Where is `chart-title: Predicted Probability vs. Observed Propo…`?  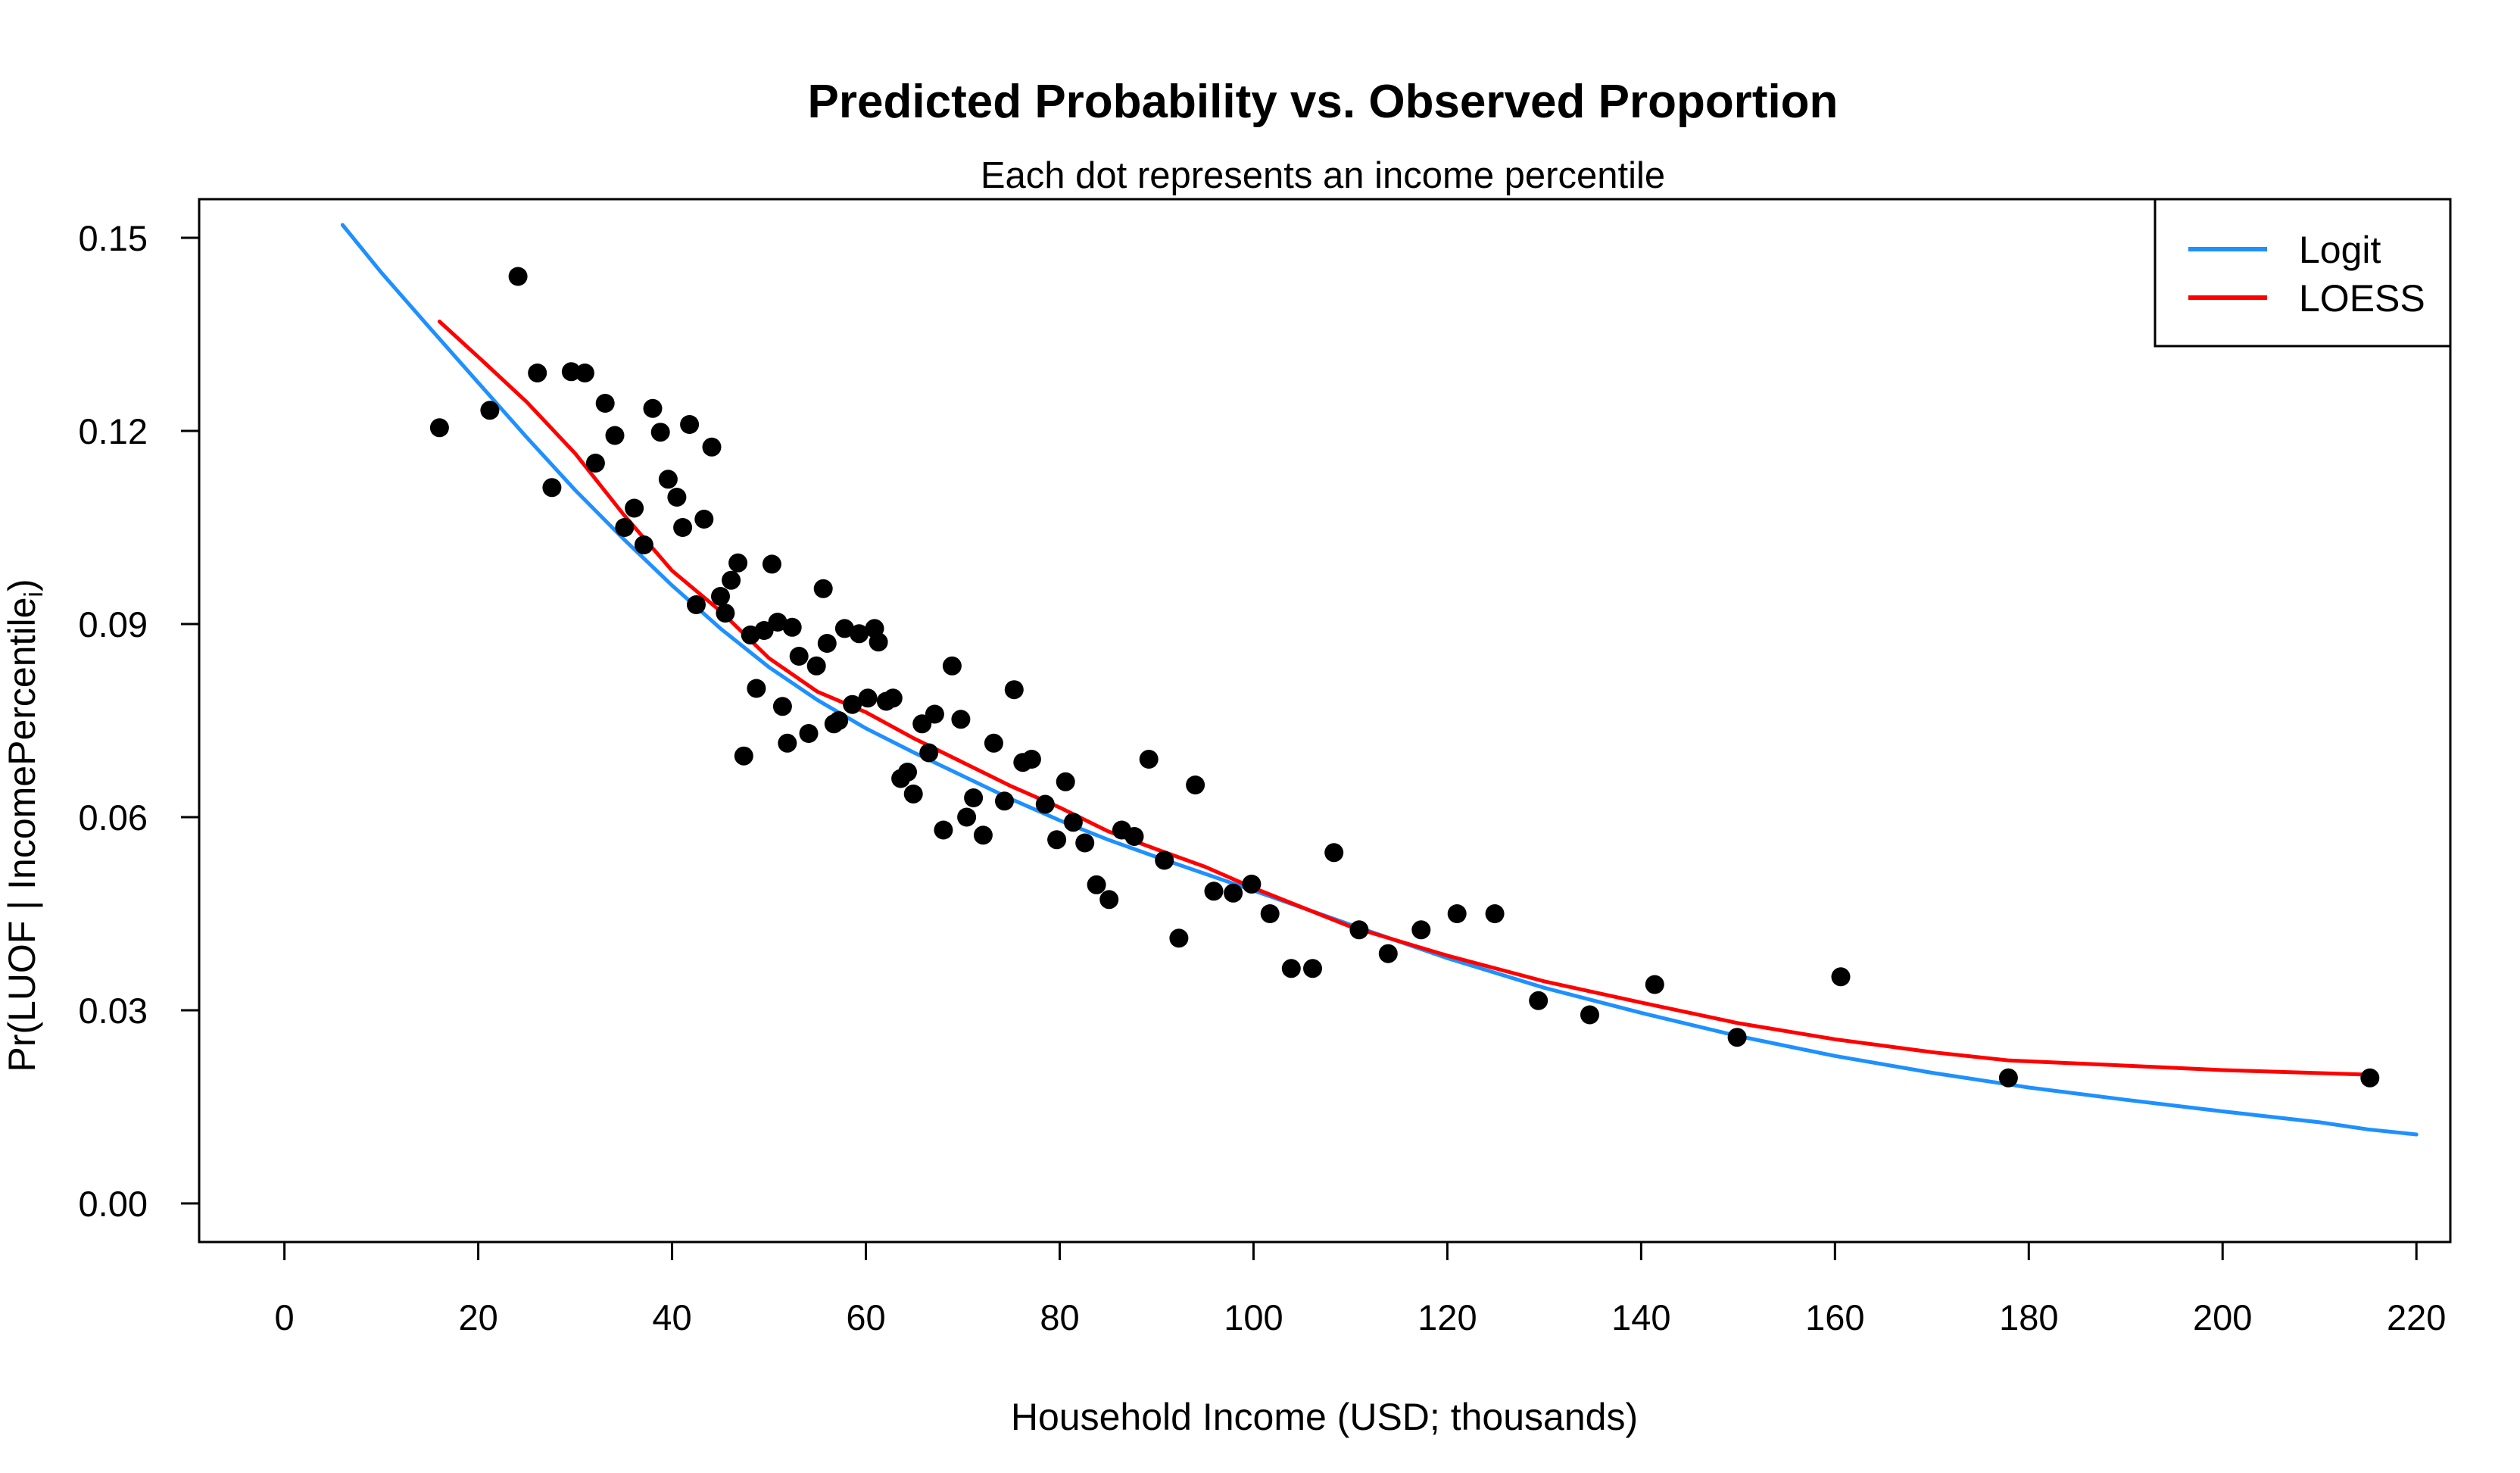
chart-title: Predicted Probability vs. Observed Propo… is located at coordinates (1323, 102).